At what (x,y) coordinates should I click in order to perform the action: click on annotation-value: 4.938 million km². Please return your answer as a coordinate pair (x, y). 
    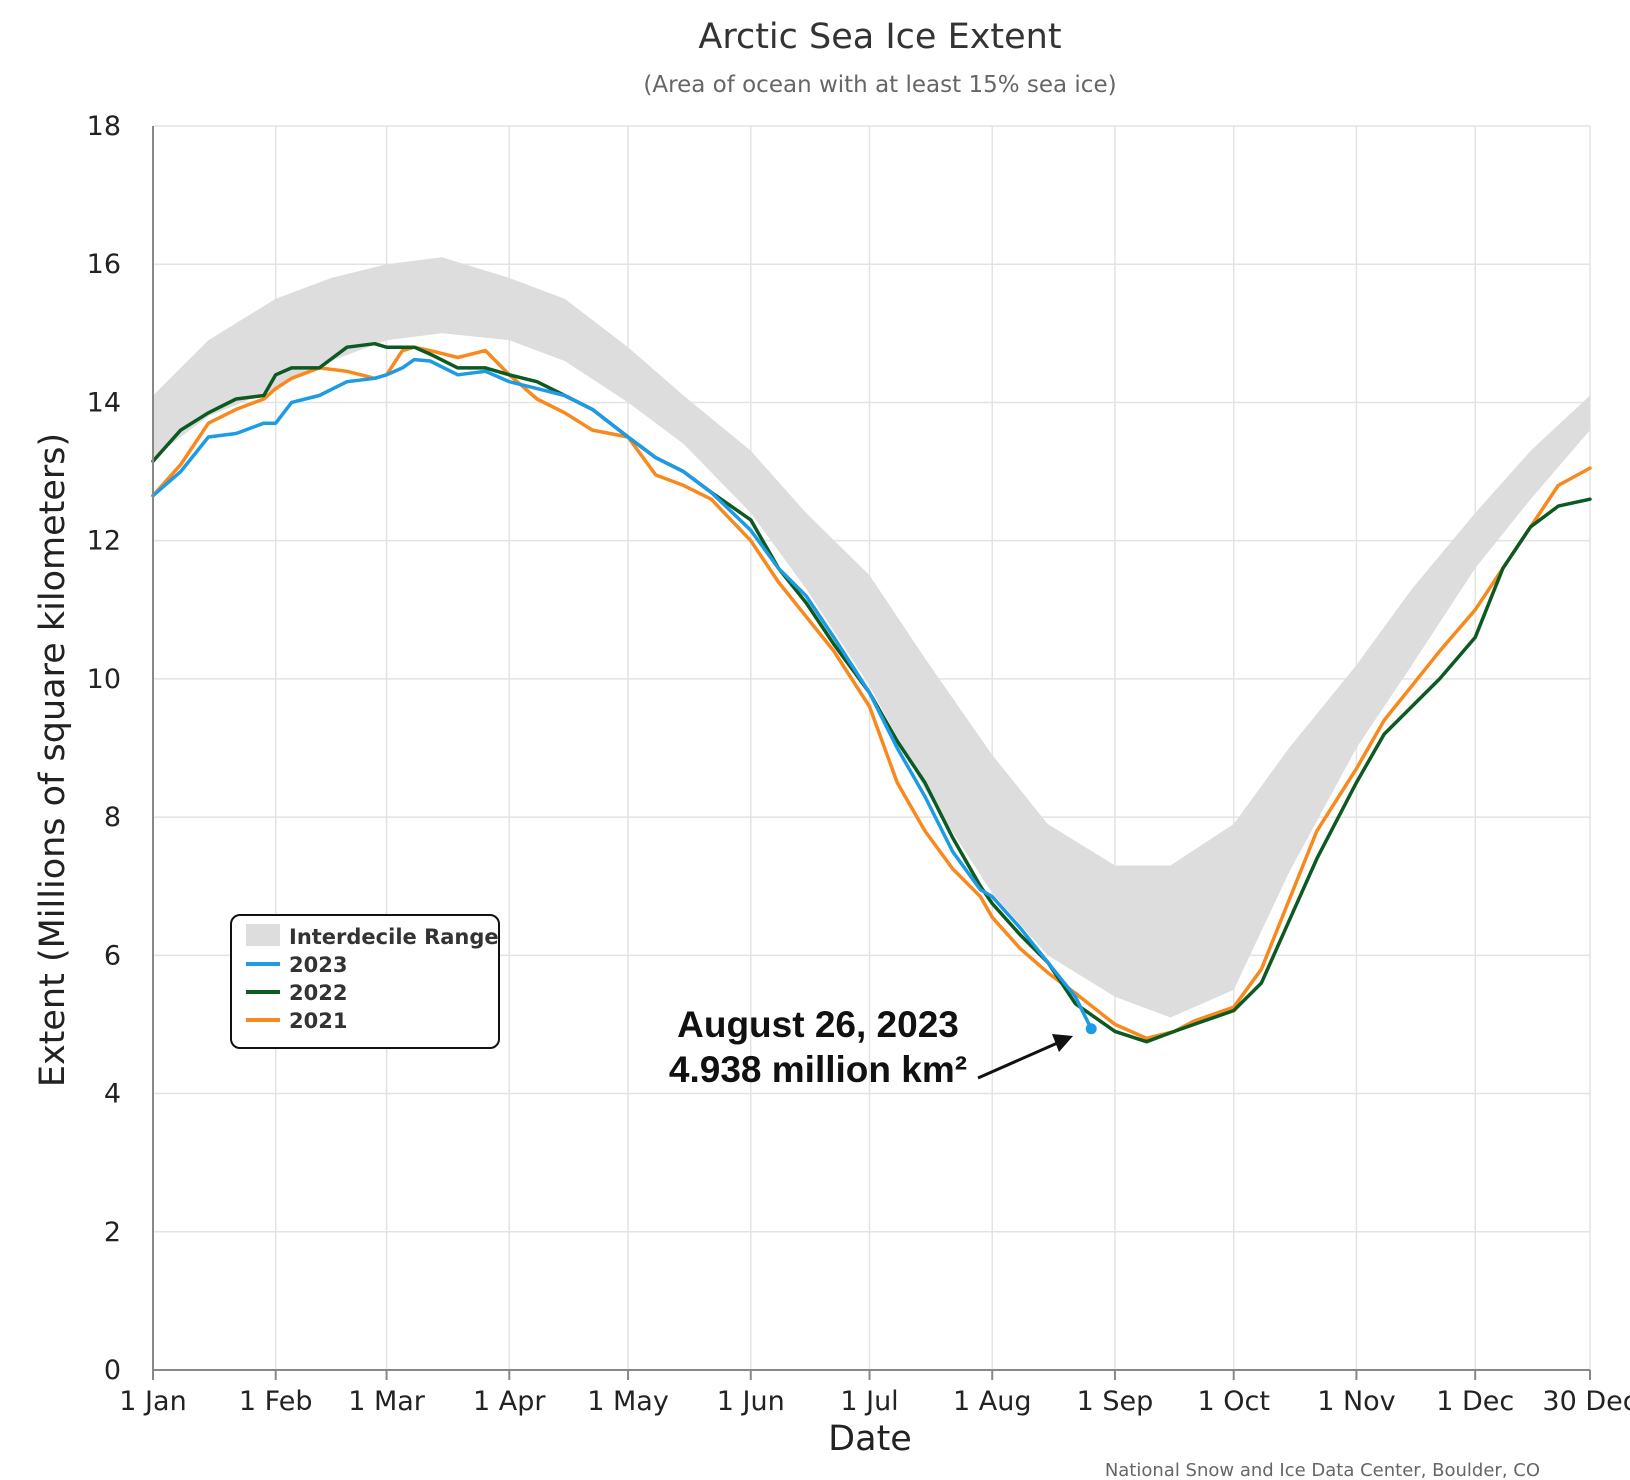
    Looking at the image, I should click on (818, 1069).